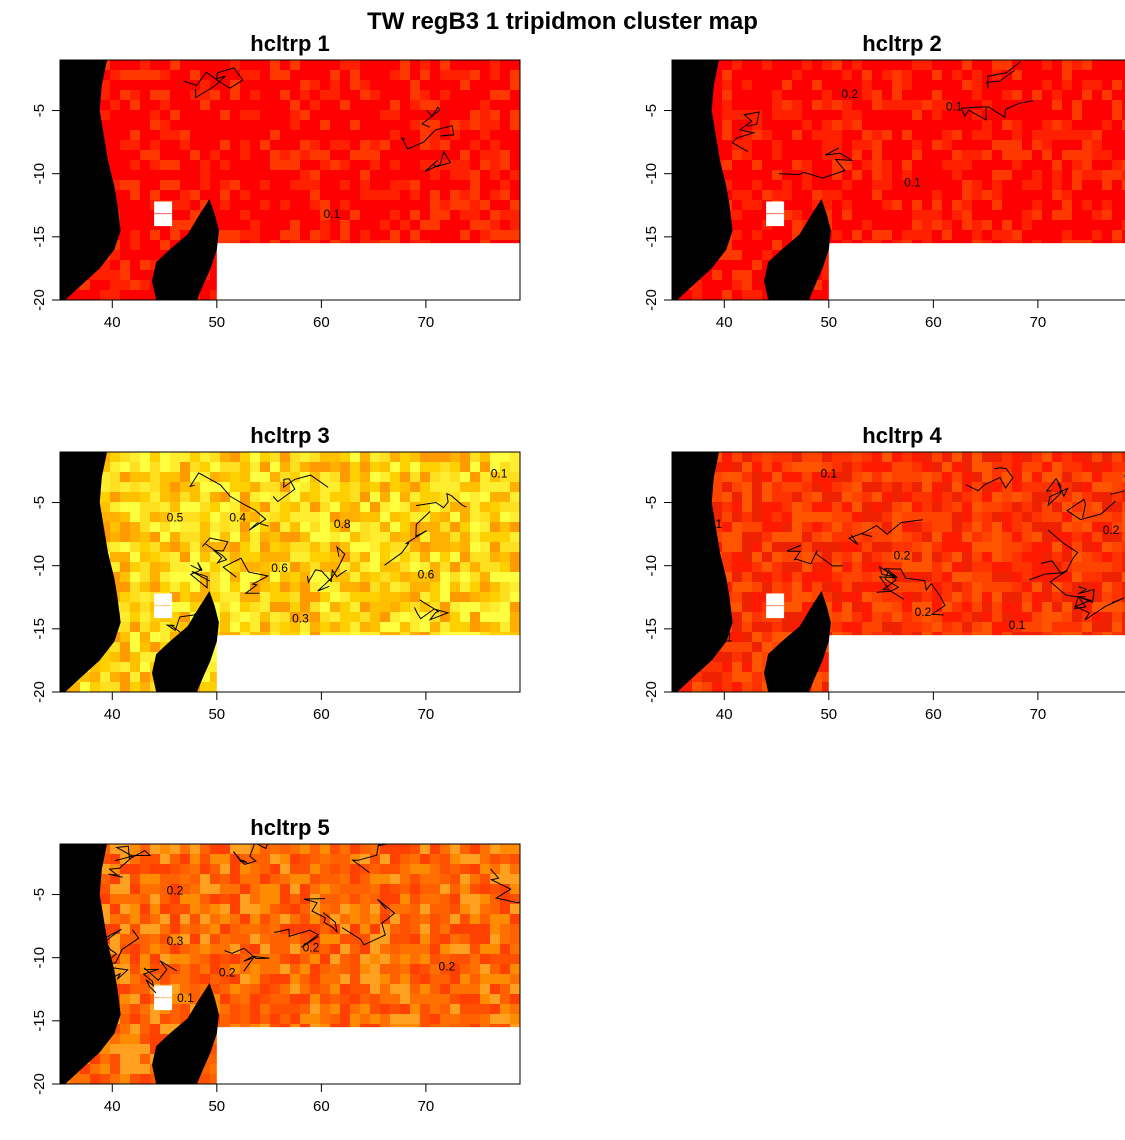  Describe the element at coordinates (724, 322) in the screenshot. I see `x-tick-label: 40` at that location.